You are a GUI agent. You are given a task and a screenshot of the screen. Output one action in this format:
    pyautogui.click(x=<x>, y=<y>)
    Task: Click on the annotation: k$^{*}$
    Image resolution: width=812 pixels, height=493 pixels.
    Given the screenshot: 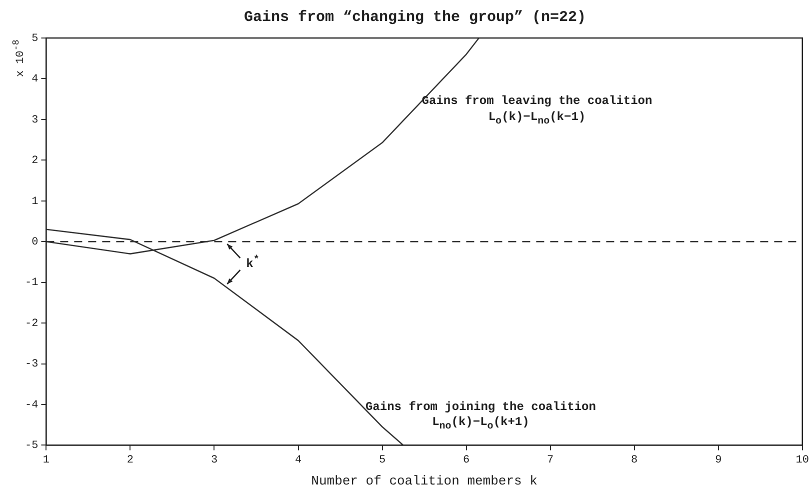 What is the action you would take?
    pyautogui.click(x=253, y=264)
    